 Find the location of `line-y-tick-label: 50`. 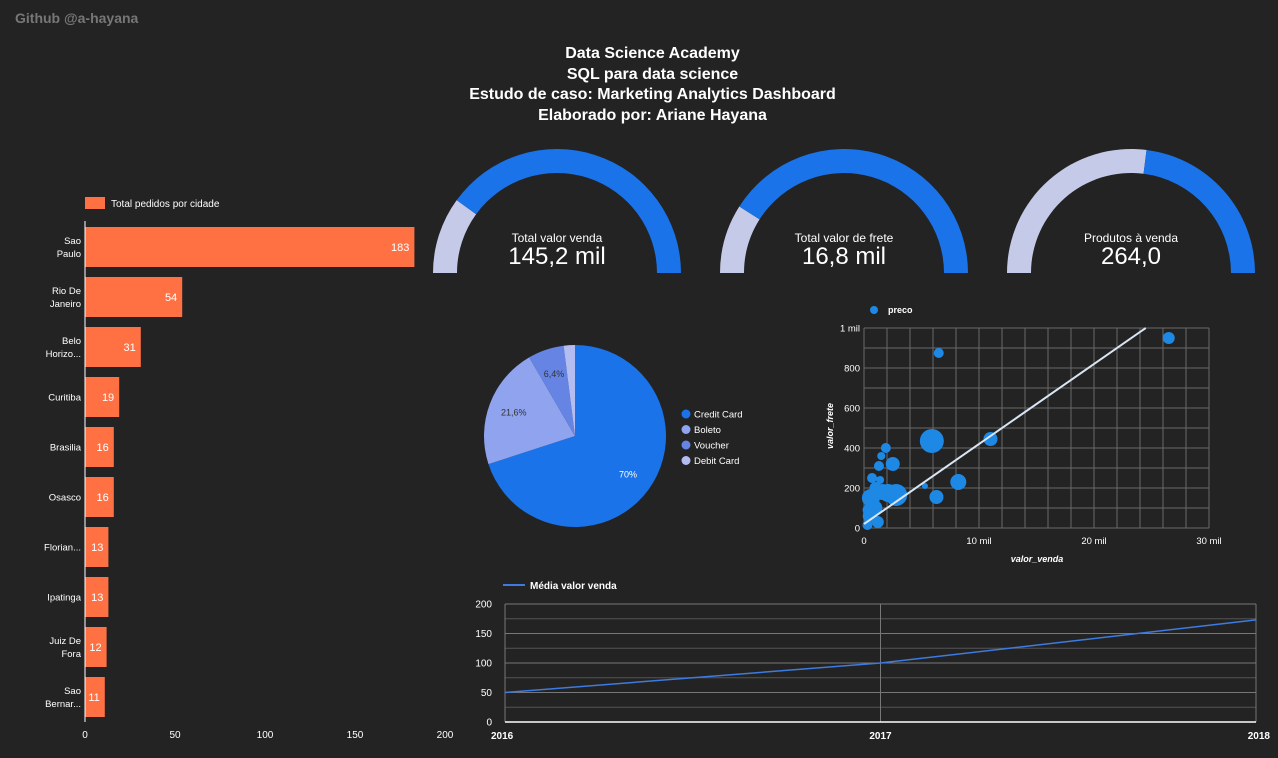

line-y-tick-label: 50 is located at coordinates (487, 693).